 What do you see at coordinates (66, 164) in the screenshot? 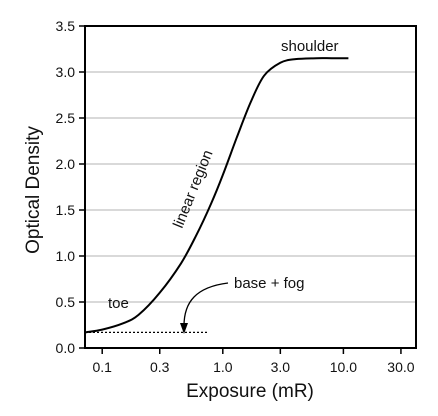
I see `y-tick-label: 2.0` at bounding box center [66, 164].